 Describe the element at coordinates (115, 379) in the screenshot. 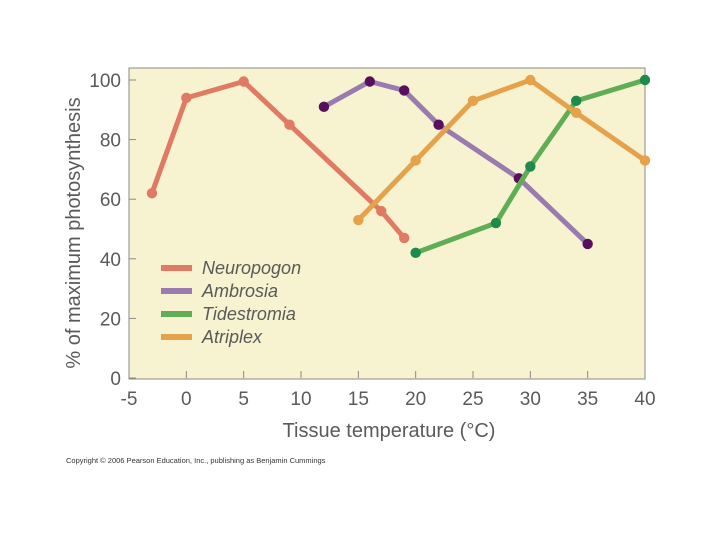

I see `y-tick-label: 0` at that location.